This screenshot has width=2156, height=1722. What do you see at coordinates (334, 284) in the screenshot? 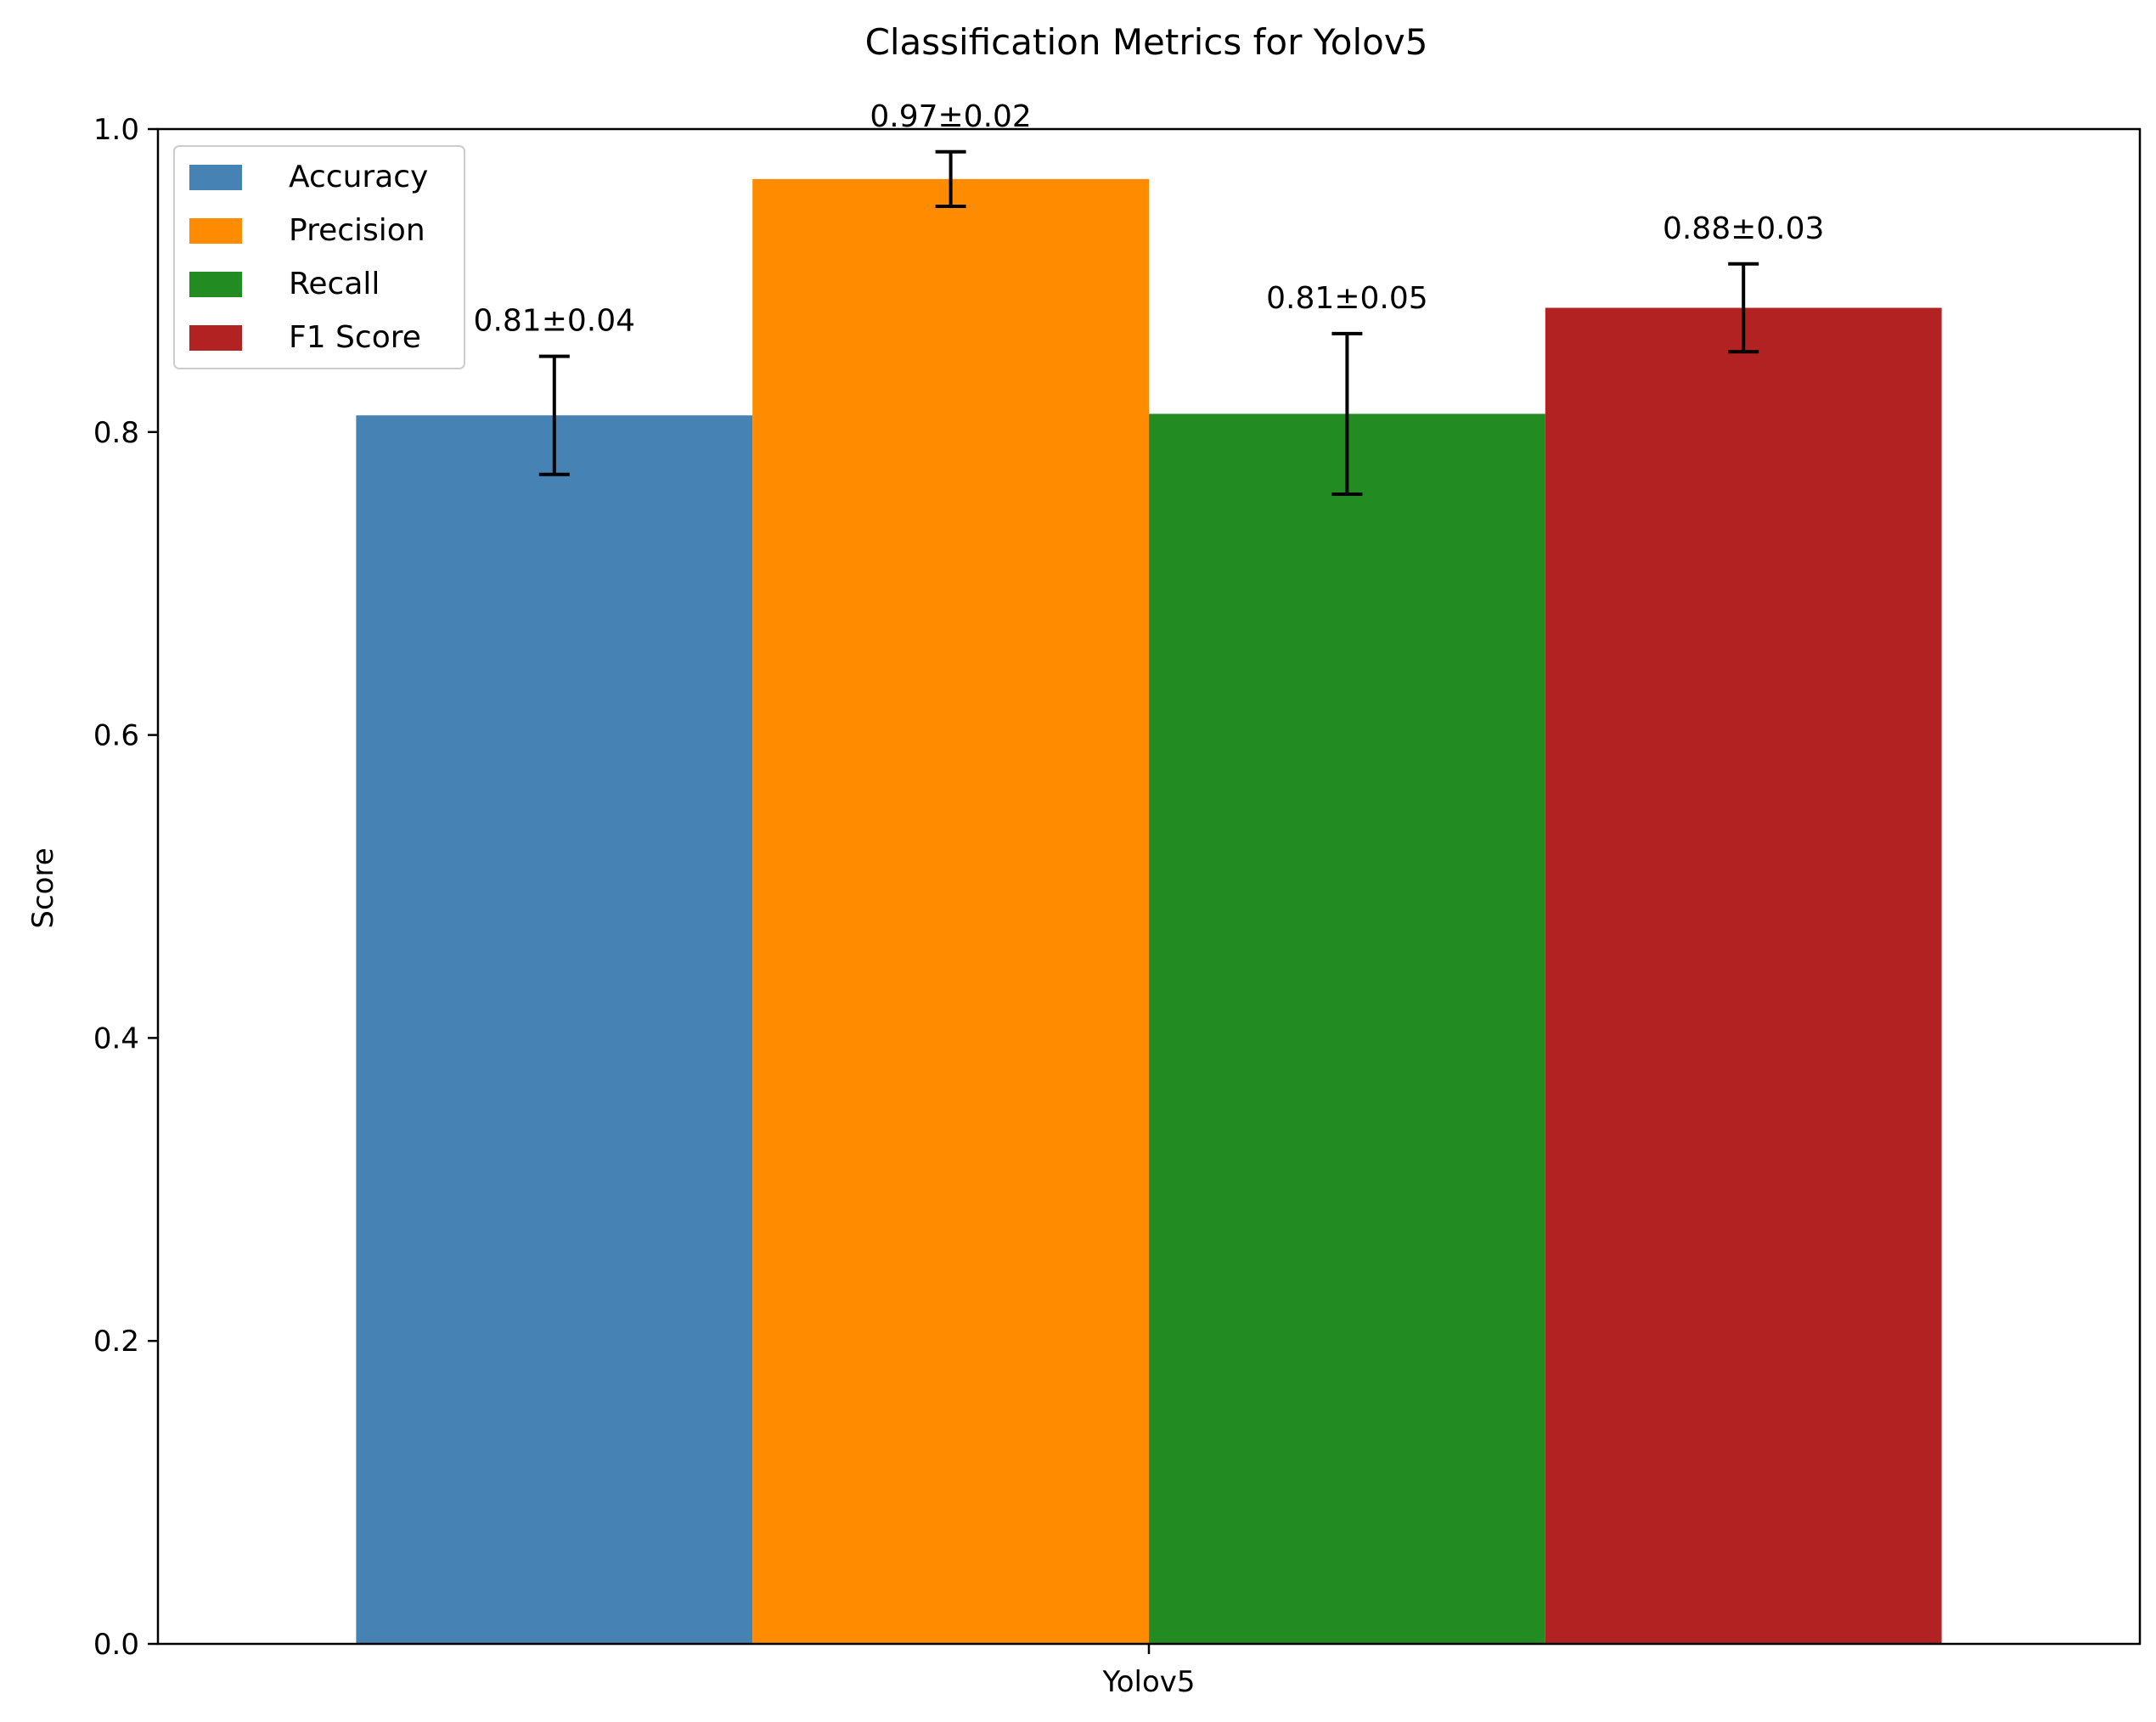
I see `legend-label: Recall` at bounding box center [334, 284].